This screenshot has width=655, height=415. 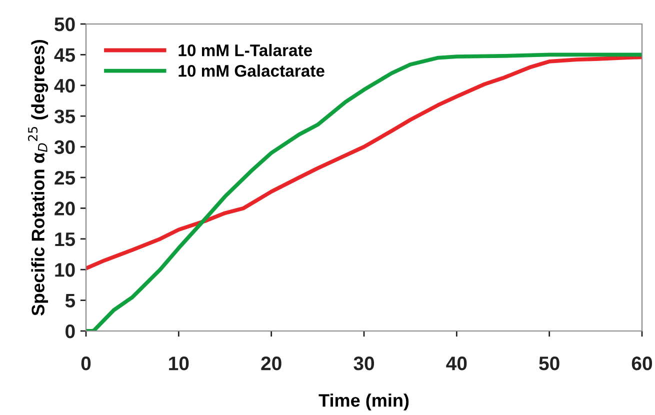 I want to click on y-tick-label: 20, so click(x=64, y=209).